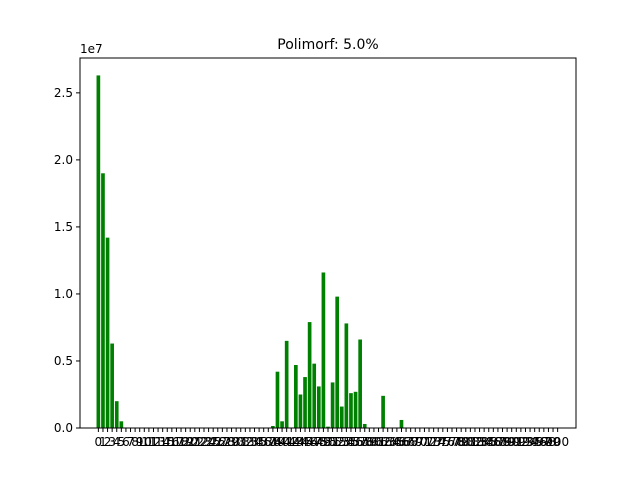 The image size is (640, 480). What do you see at coordinates (405, 442) in the screenshot?
I see `x-tick-label: 67` at bounding box center [405, 442].